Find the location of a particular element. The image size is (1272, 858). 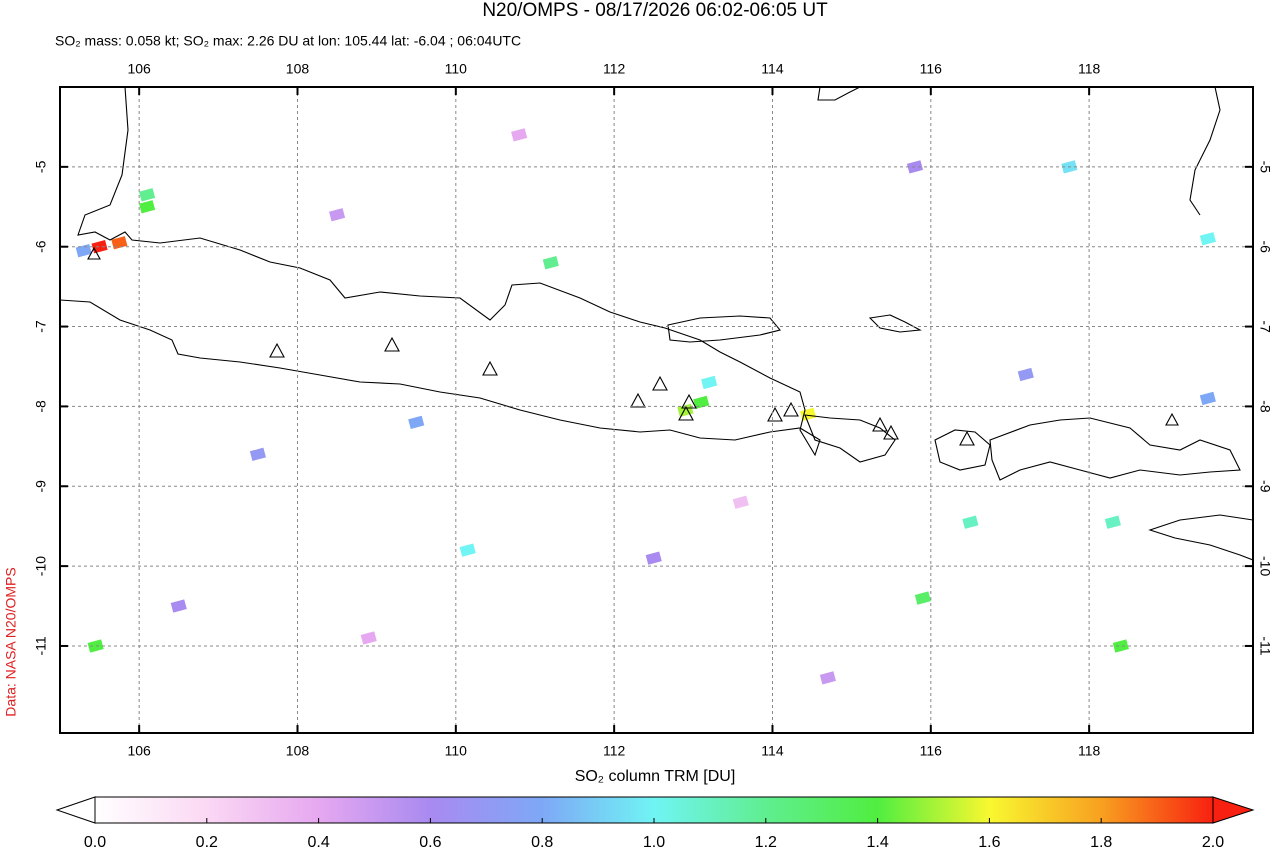

colorbar-tick-label: 0.0 is located at coordinates (95, 842).